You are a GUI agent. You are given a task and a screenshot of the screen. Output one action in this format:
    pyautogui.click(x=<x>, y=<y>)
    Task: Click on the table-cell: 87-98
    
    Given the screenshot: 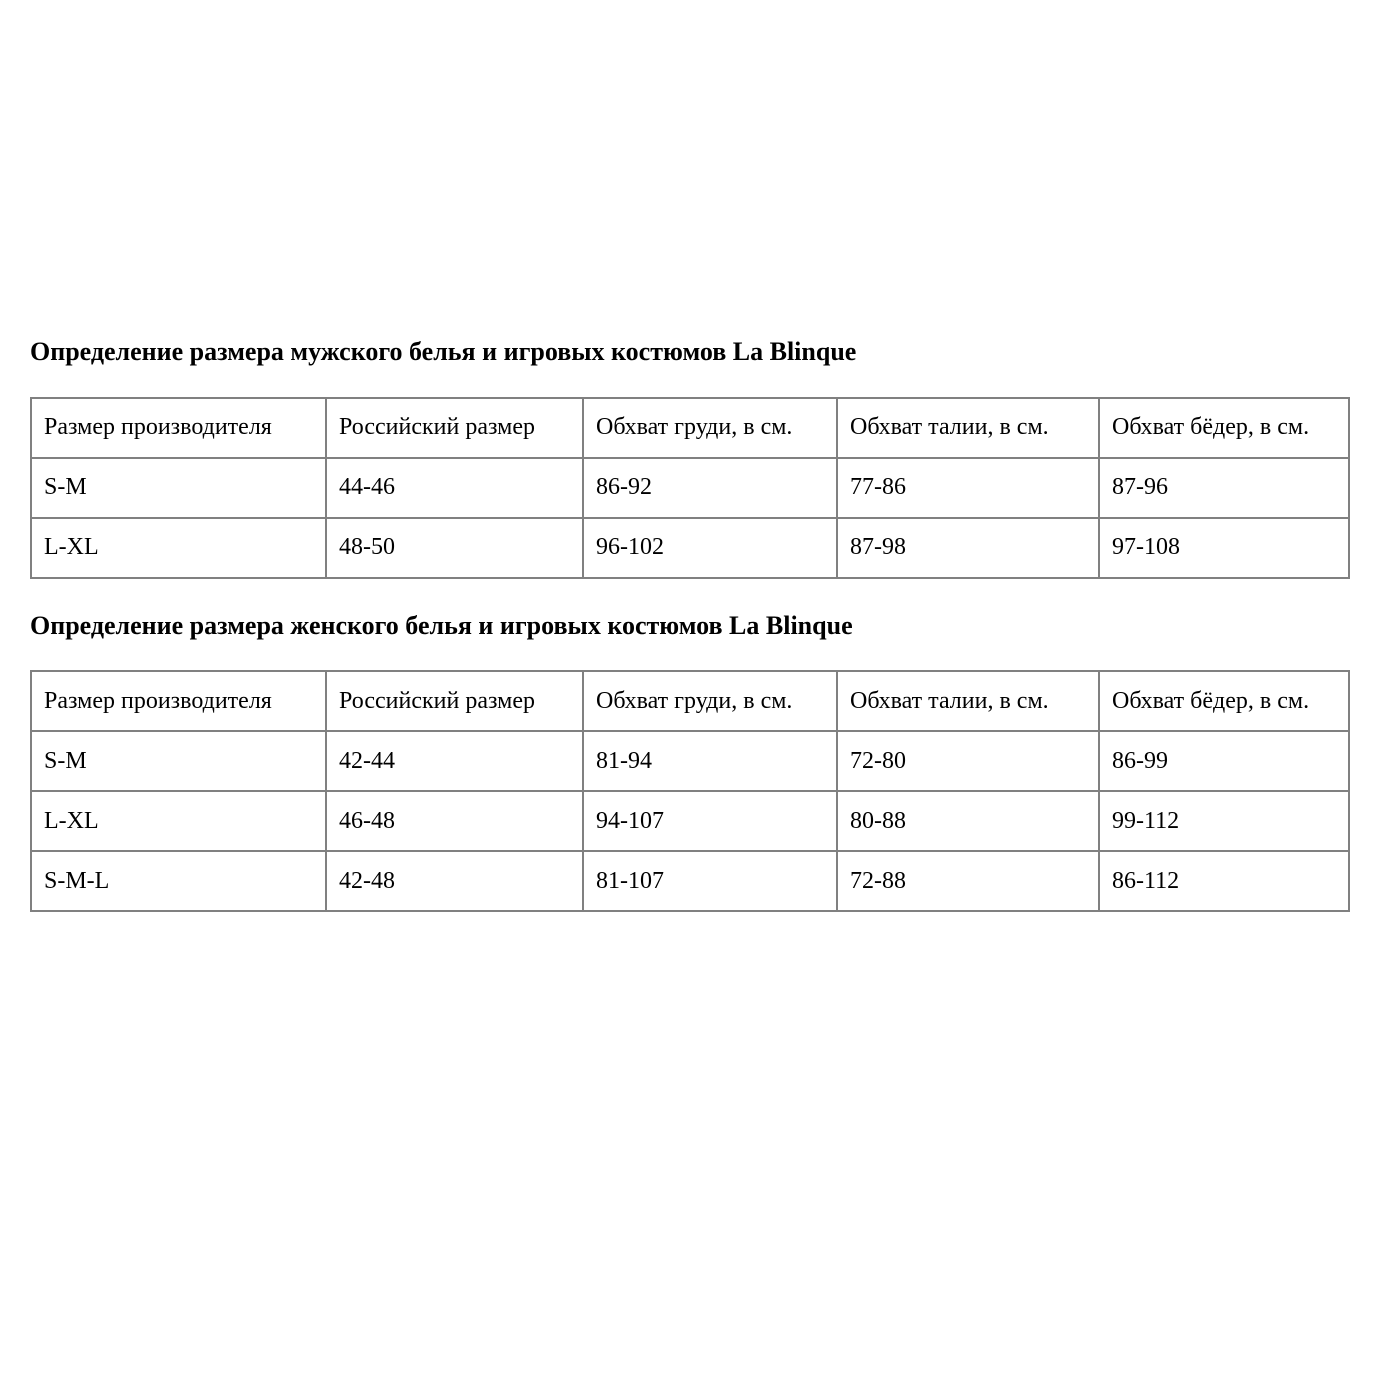 What is the action you would take?
    pyautogui.click(x=968, y=547)
    